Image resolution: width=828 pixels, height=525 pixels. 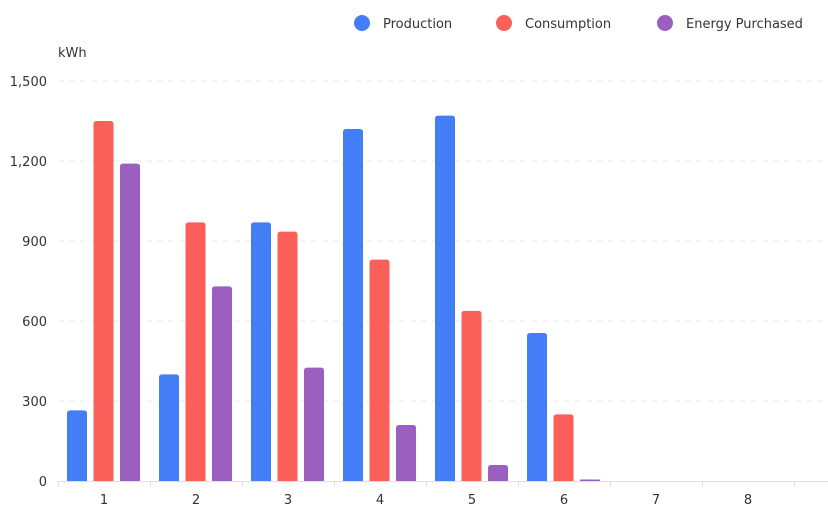 What do you see at coordinates (443, 494) in the screenshot?
I see `x-axis: 1 2 3 4 5 6 7 8` at bounding box center [443, 494].